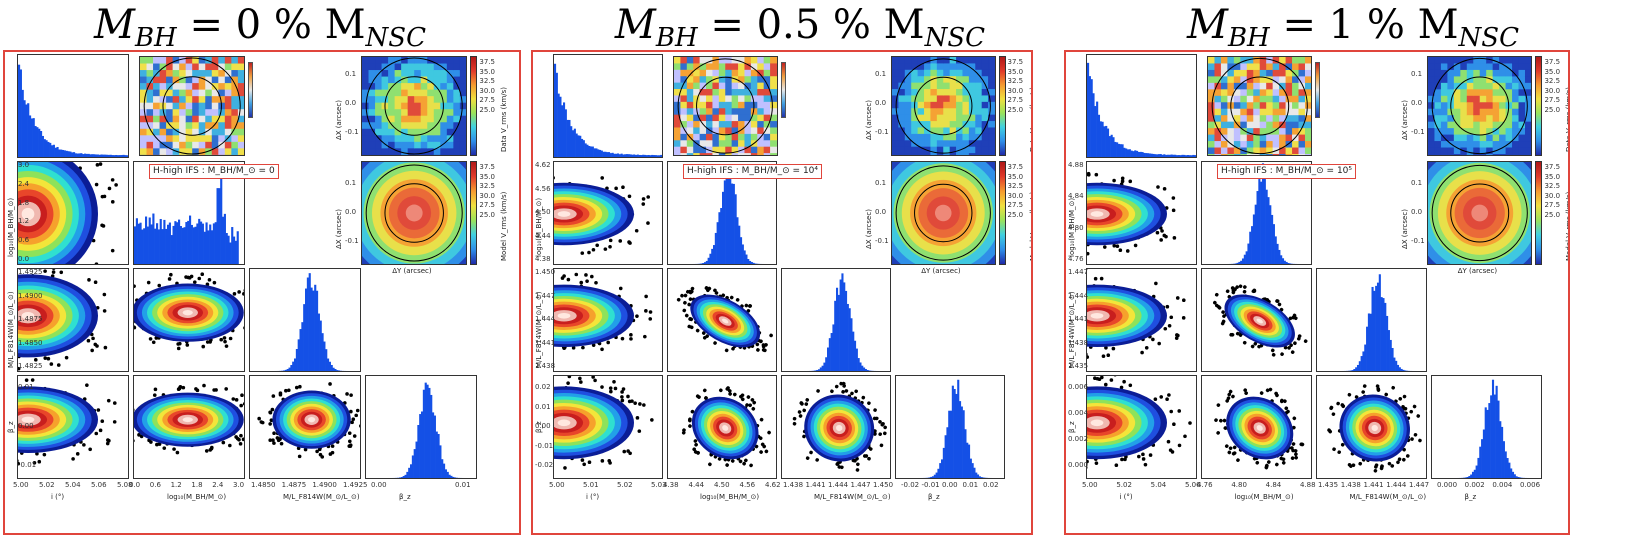 Image resolution: width=1645 pixels, height=536 pixels. Describe the element at coordinates (593, 497) in the screenshot. I see `xlabel-col0: i (°)` at that location.